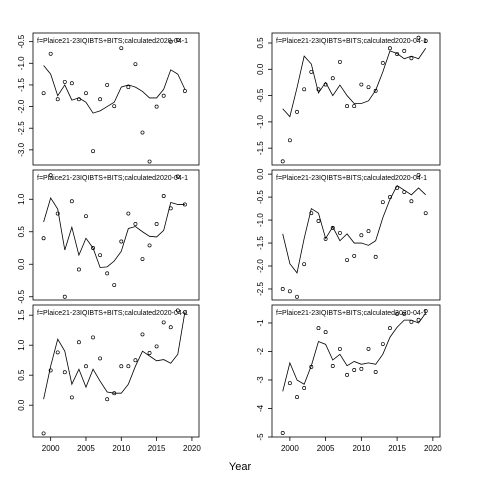 This screenshot has height=480, width=480. What do you see at coordinates (260, 243) in the screenshot?
I see `y-tick-label: -1.5` at bounding box center [260, 243].